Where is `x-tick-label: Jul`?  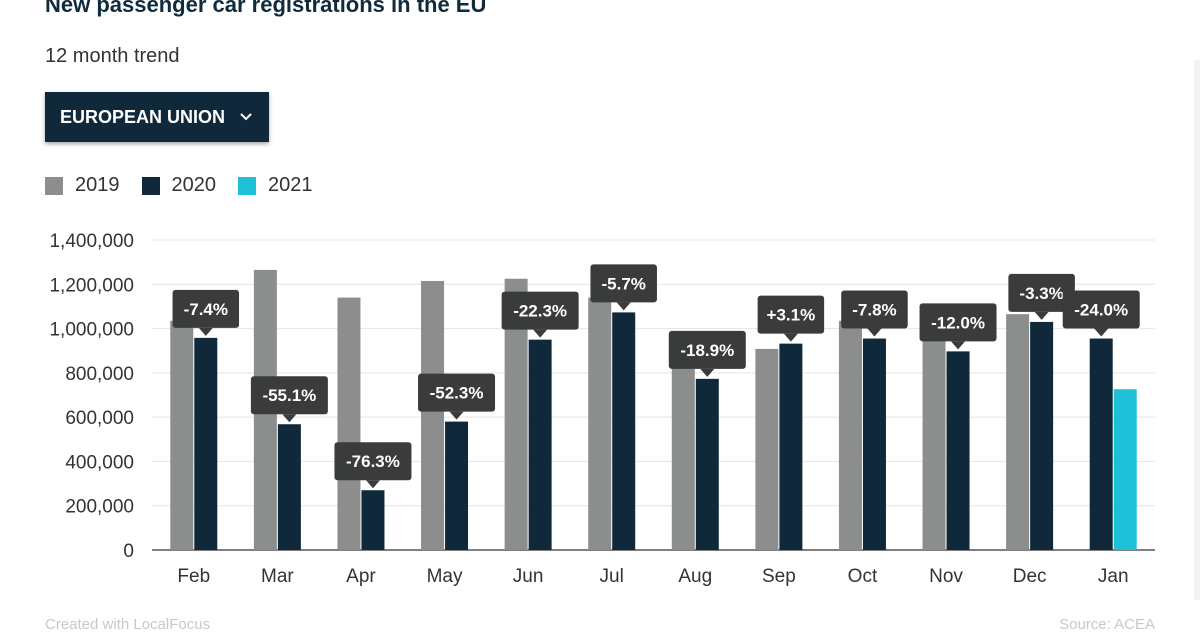
x-tick-label: Jul is located at coordinates (612, 576).